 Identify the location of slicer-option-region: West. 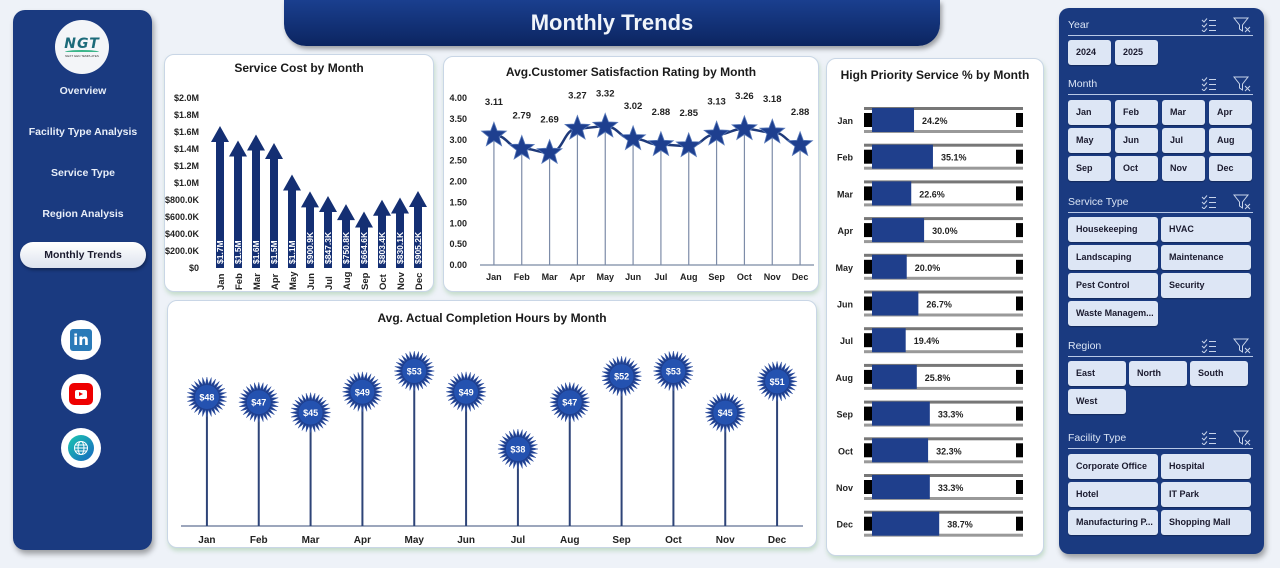
(1097, 401).